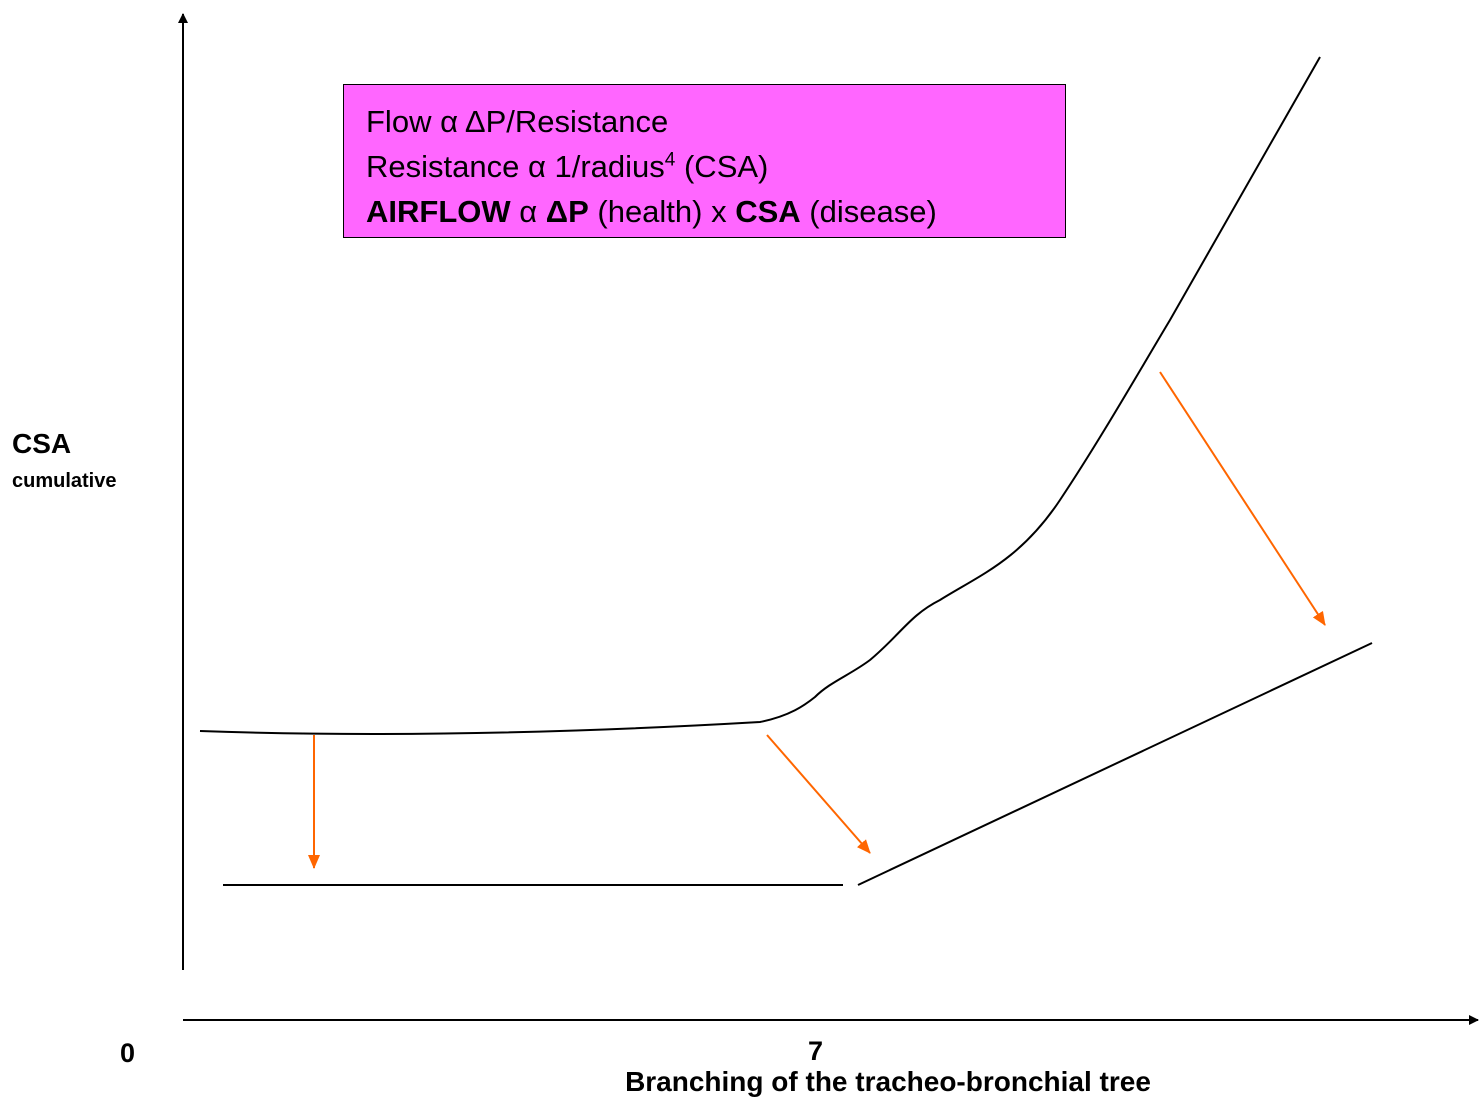 The width and height of the screenshot is (1480, 1110). I want to click on formula-bold: CSA, so click(768, 211).